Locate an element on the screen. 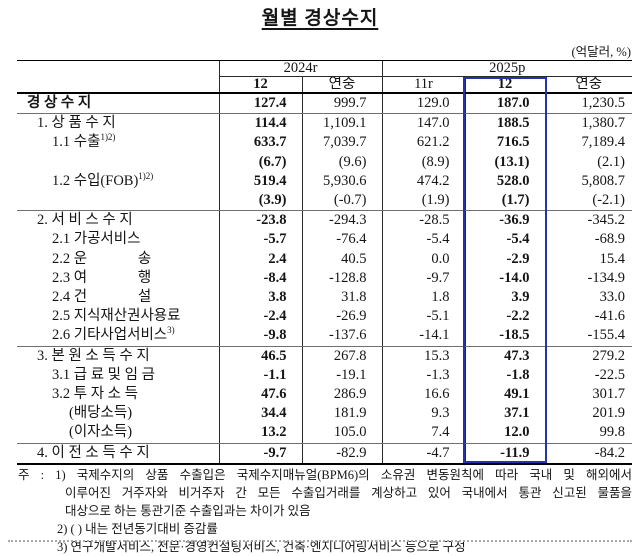 The height and width of the screenshot is (556, 640). cell-value: 3.9 is located at coordinates (504, 298).